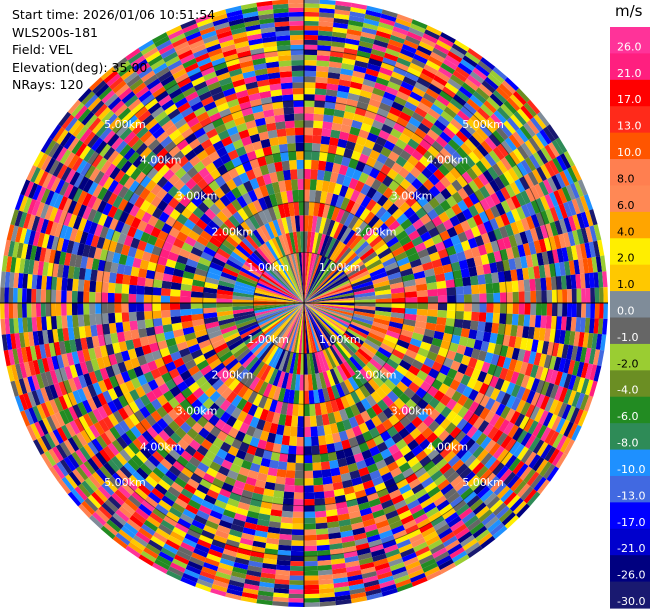 The width and height of the screenshot is (650, 610). I want to click on range-ring-label: 1.00km, so click(268, 339).